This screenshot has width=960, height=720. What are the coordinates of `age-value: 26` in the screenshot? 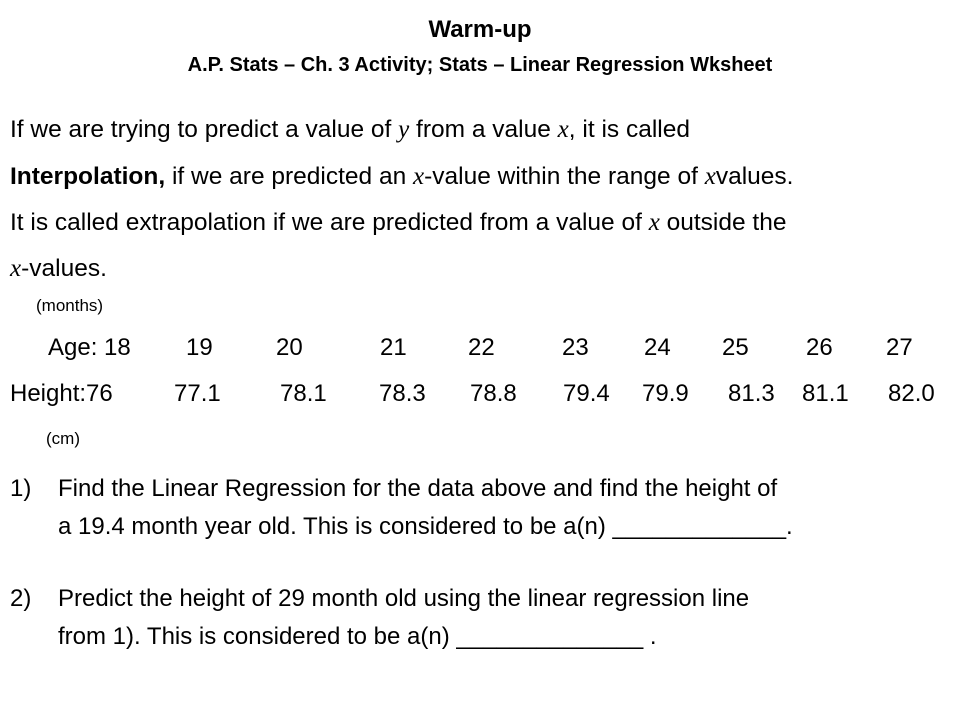 It's located at (819, 347).